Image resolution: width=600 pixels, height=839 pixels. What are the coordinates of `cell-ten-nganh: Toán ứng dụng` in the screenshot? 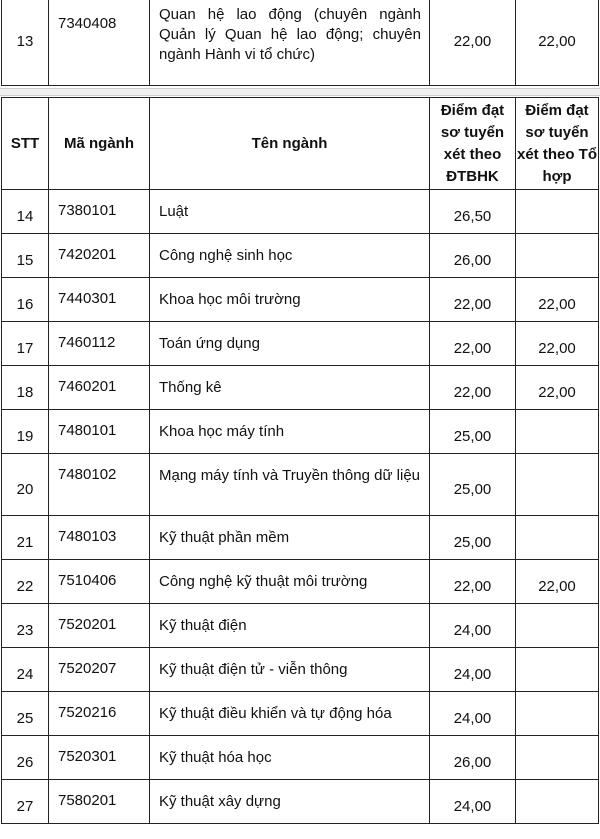 It's located at (289, 343).